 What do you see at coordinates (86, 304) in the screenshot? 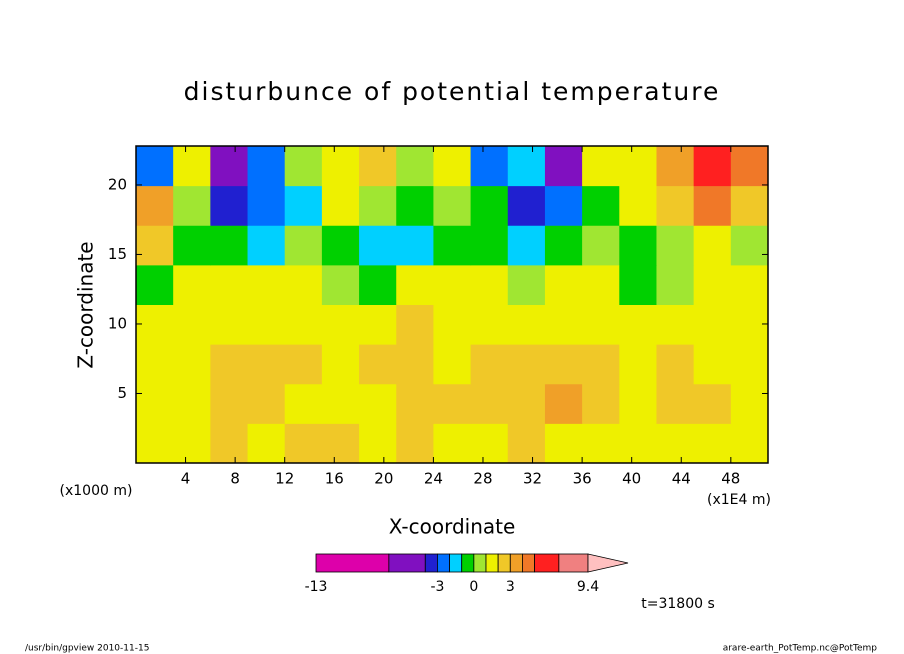
I see `y-axis-label: Z-coordinate` at bounding box center [86, 304].